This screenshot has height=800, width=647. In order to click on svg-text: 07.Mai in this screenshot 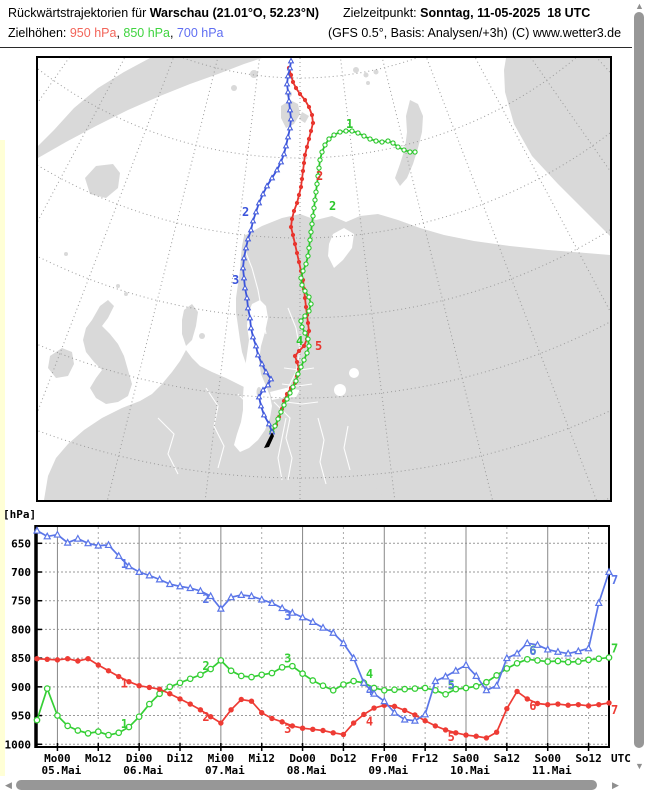, I will do `click(225, 770)`.